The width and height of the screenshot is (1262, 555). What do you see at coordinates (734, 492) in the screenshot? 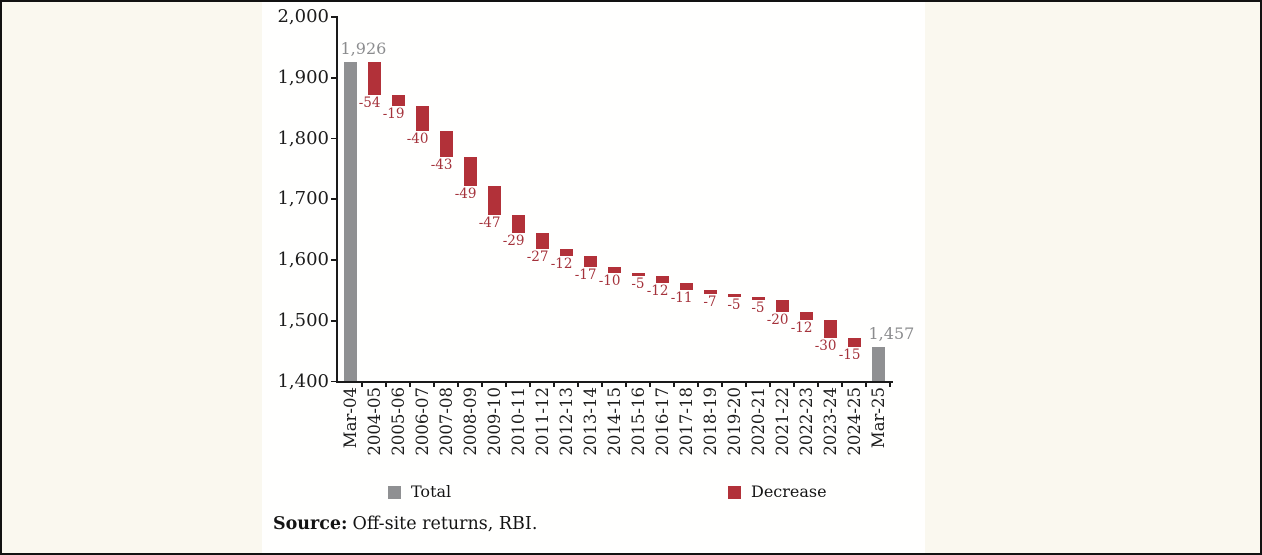
I see `decrease-legend-swatch` at bounding box center [734, 492].